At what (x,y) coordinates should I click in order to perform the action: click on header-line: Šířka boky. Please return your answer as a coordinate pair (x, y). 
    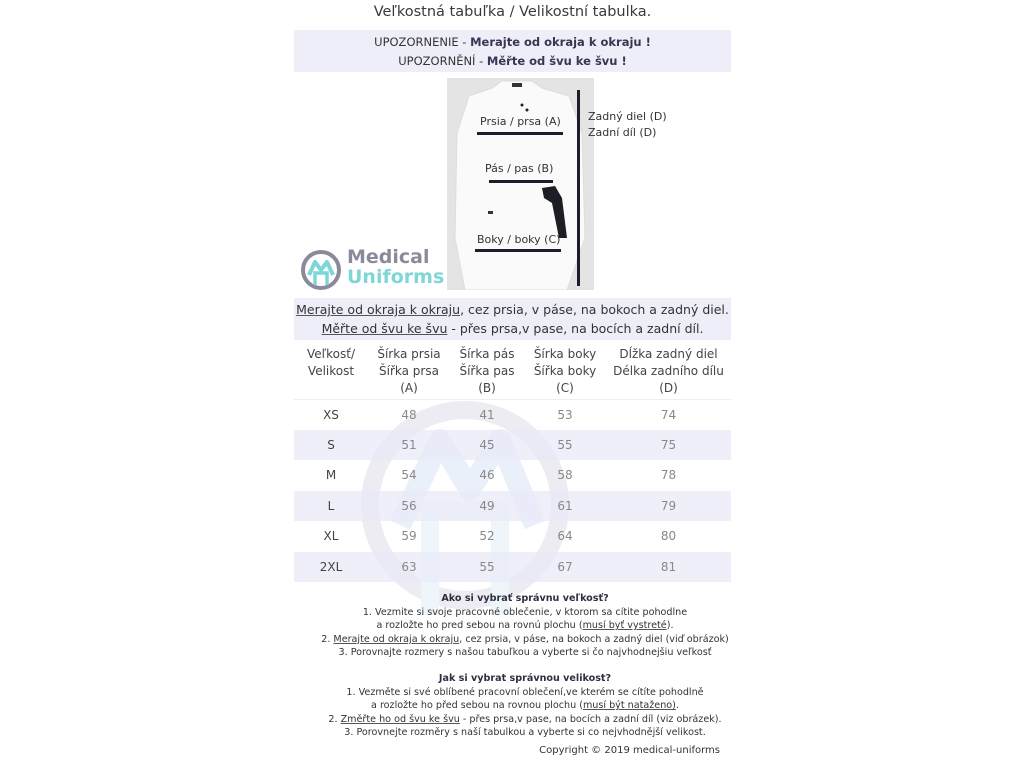
    Looking at the image, I should click on (565, 371).